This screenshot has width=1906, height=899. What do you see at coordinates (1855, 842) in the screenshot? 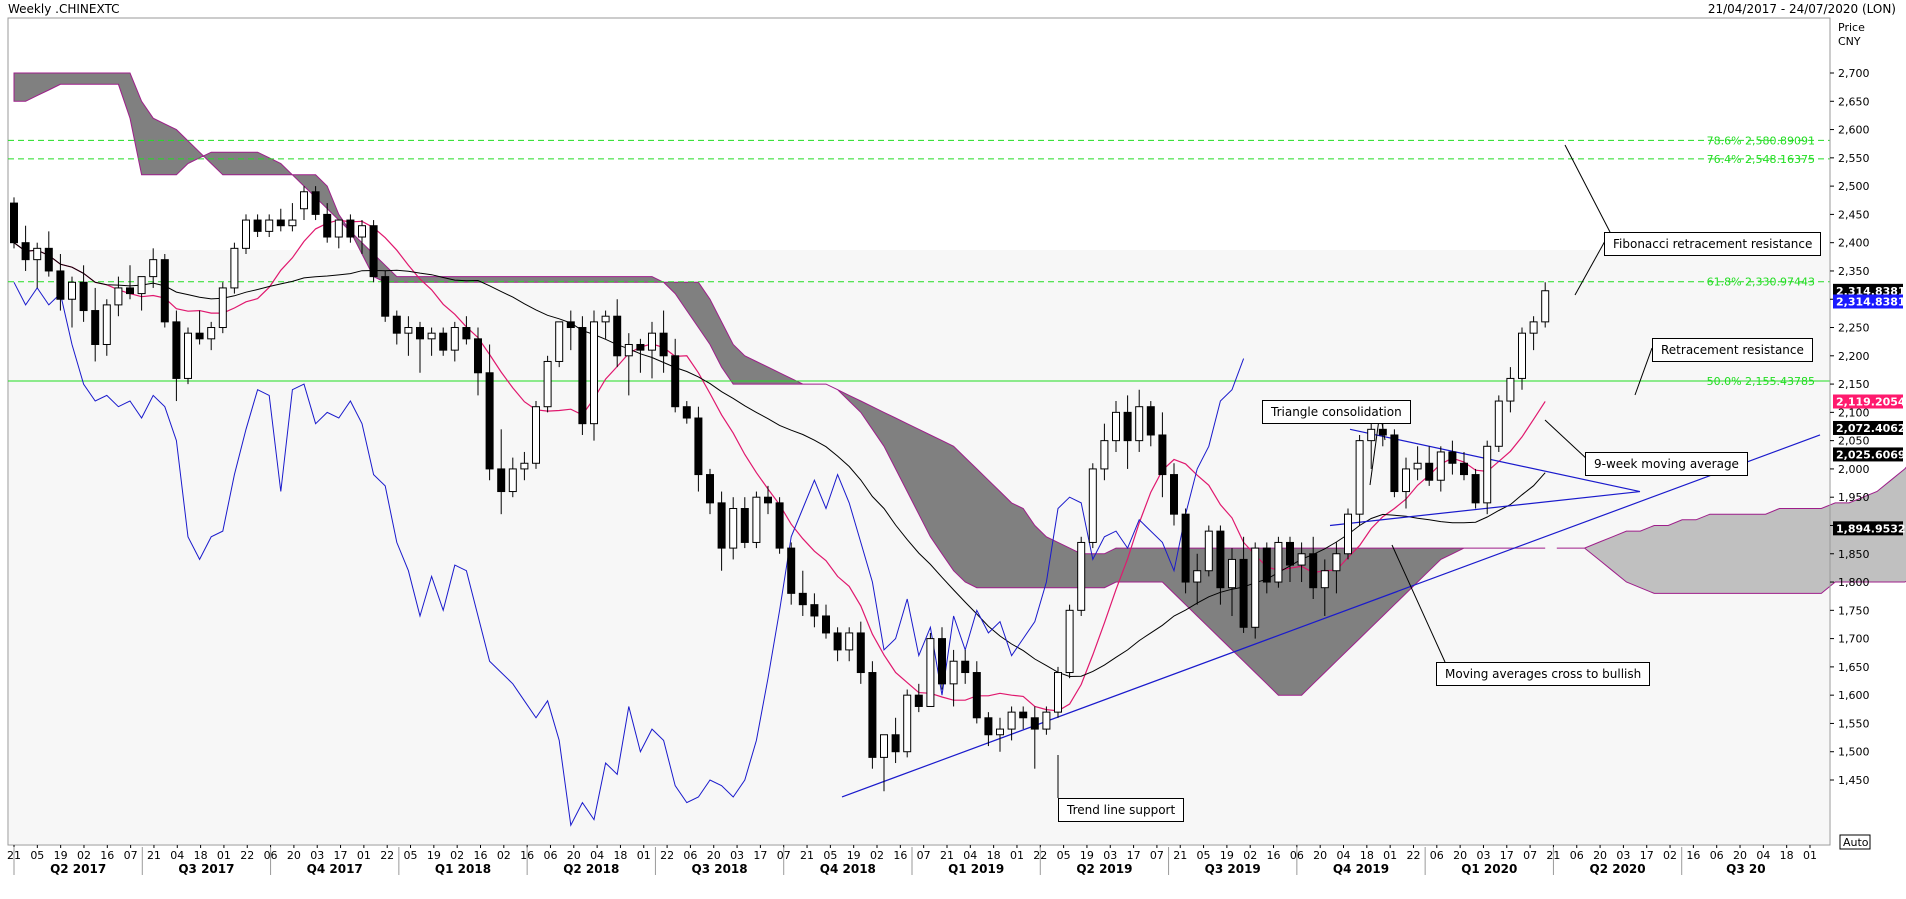
I see `auto-button` at bounding box center [1855, 842].